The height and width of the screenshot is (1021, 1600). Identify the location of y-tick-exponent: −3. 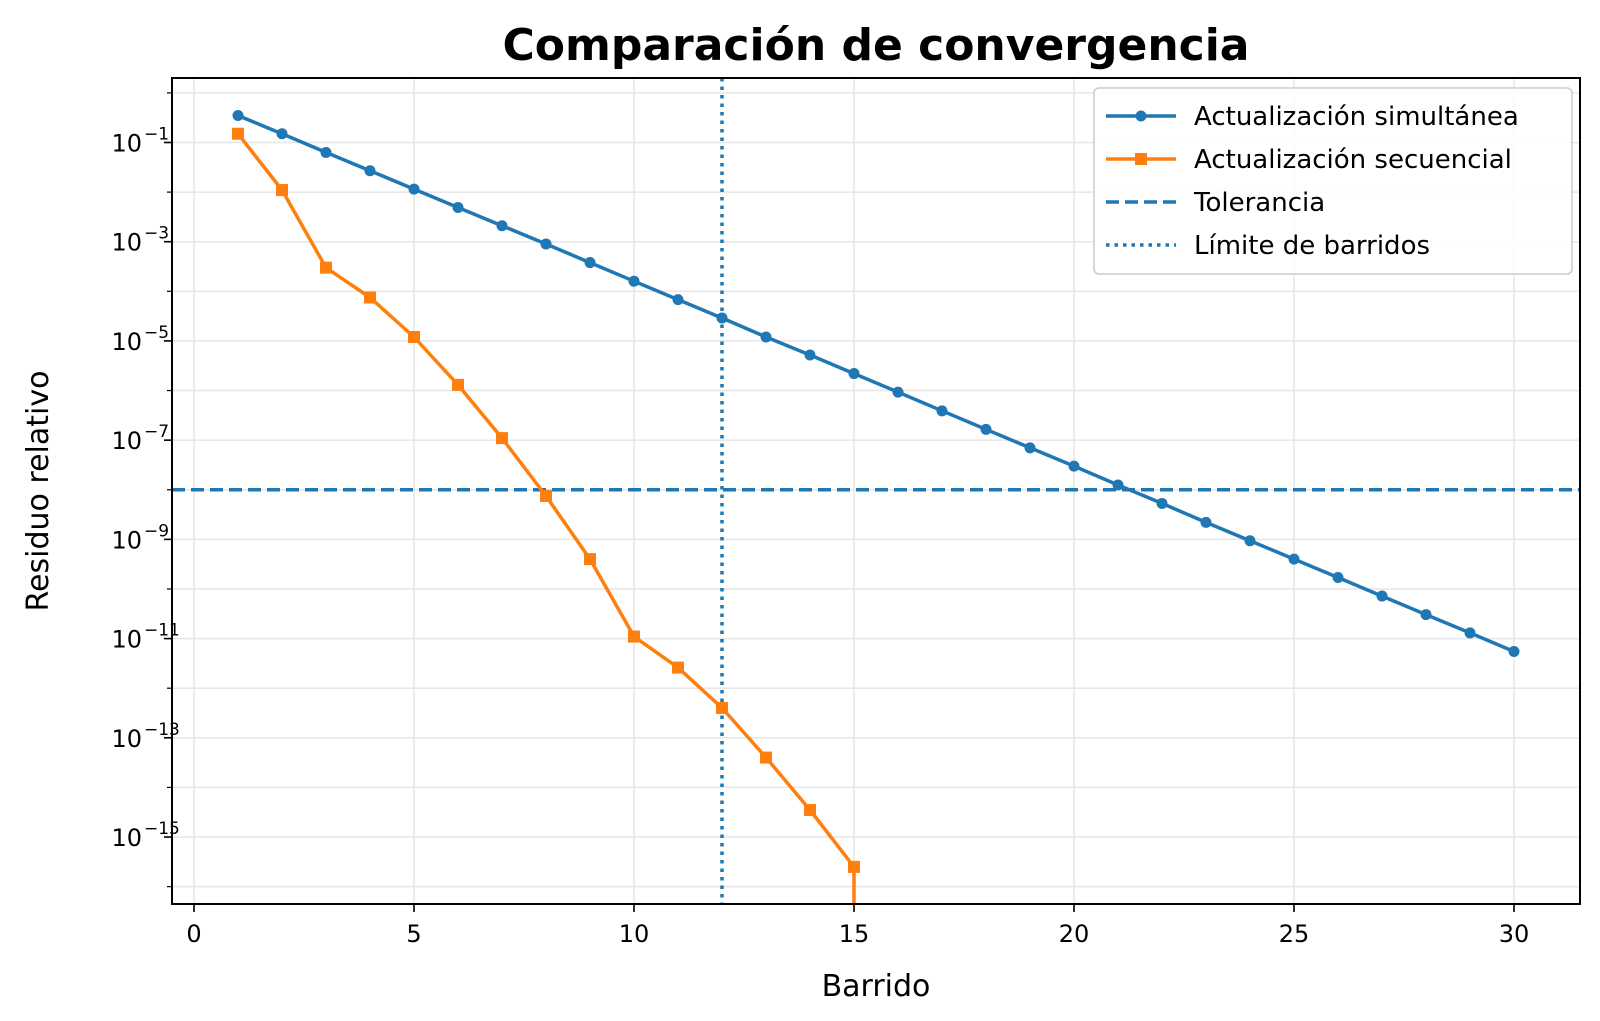
(156, 234).